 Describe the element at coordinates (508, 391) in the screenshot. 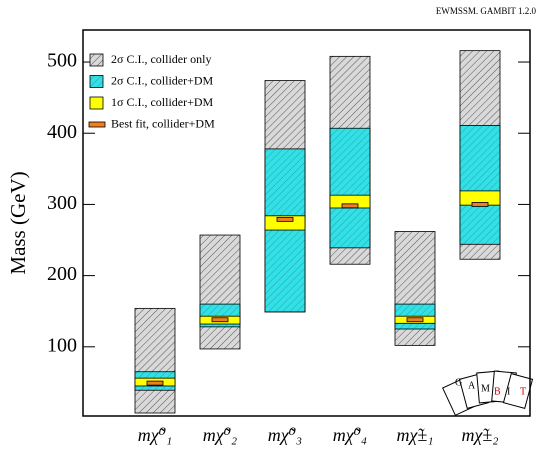

I see `logo-letter: I` at that location.